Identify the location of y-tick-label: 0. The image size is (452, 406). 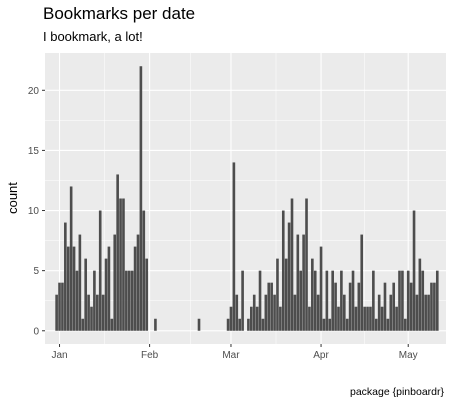
(36, 331).